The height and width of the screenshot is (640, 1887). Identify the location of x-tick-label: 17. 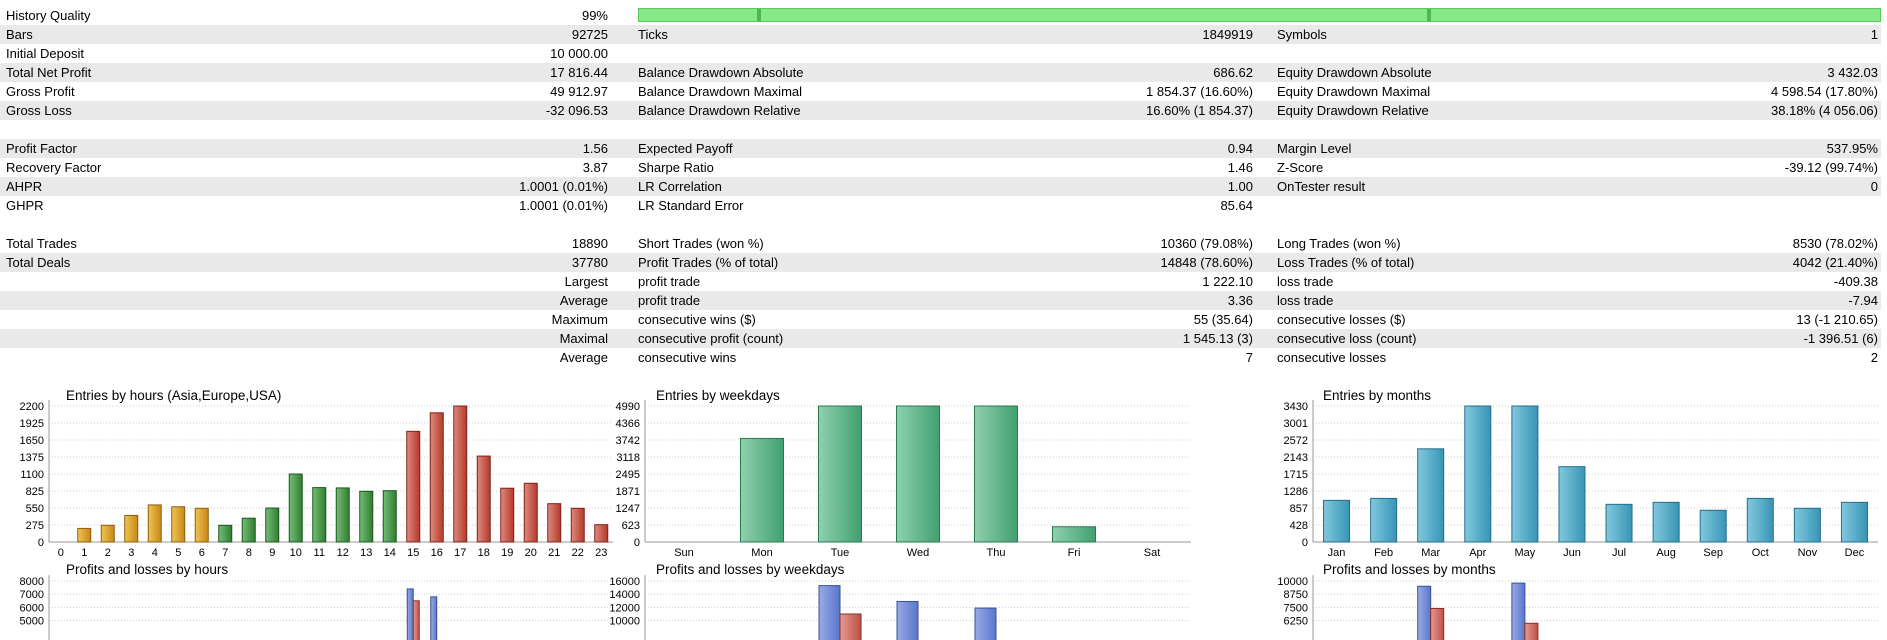
(460, 553).